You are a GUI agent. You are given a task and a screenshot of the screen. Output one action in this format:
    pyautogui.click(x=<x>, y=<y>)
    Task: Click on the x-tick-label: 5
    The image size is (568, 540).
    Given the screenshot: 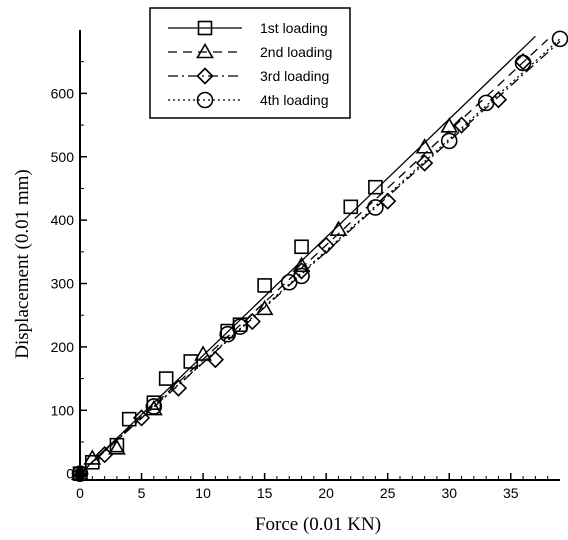 What is the action you would take?
    pyautogui.click(x=142, y=493)
    